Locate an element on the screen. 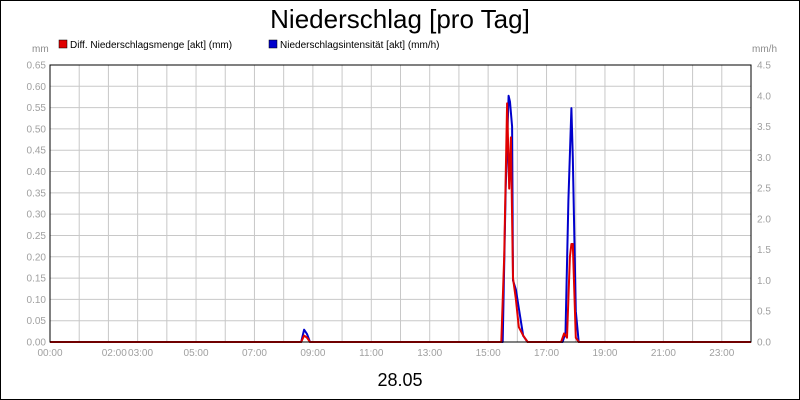 The image size is (800, 400). x-tick-label: 07:00 is located at coordinates (254, 353).